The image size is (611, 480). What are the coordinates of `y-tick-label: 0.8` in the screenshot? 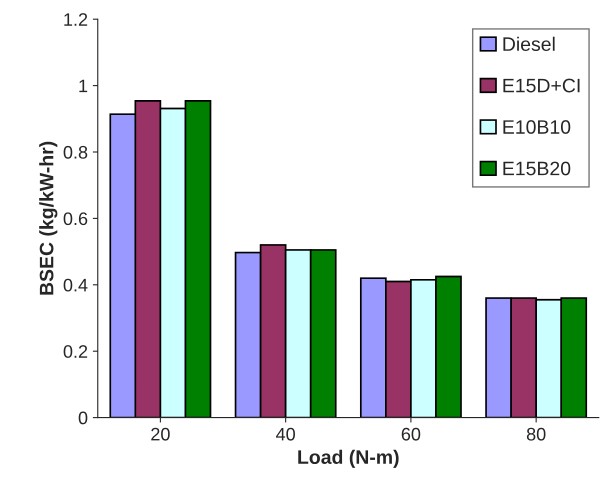 It's located at (76, 152).